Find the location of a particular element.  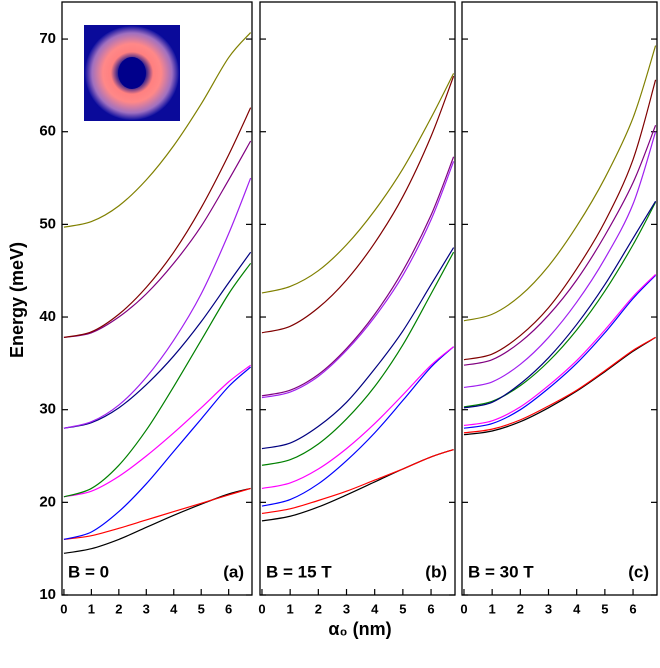

annotation: B = 15 T is located at coordinates (299, 571).